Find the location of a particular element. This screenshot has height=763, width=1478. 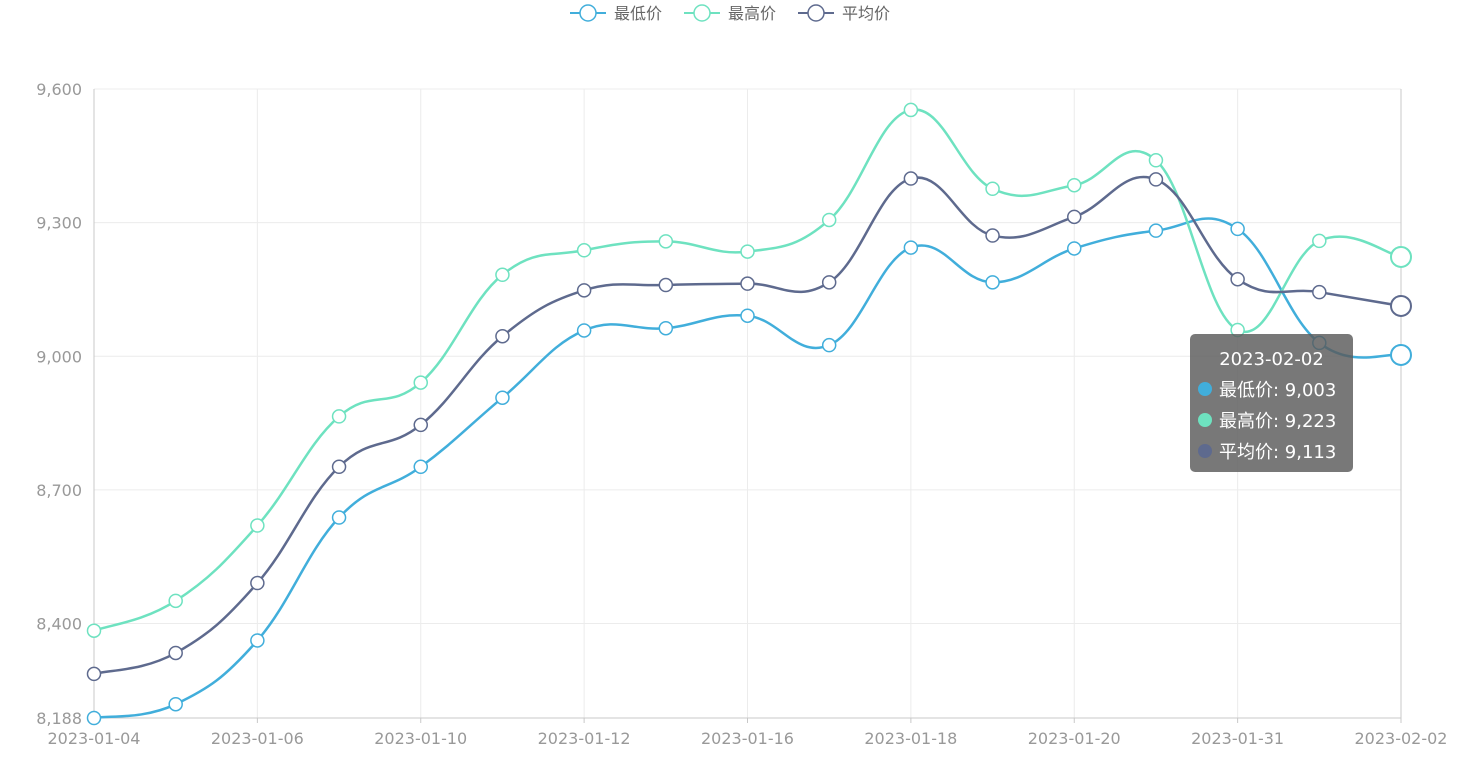

tooltip-background is located at coordinates (1271, 403).